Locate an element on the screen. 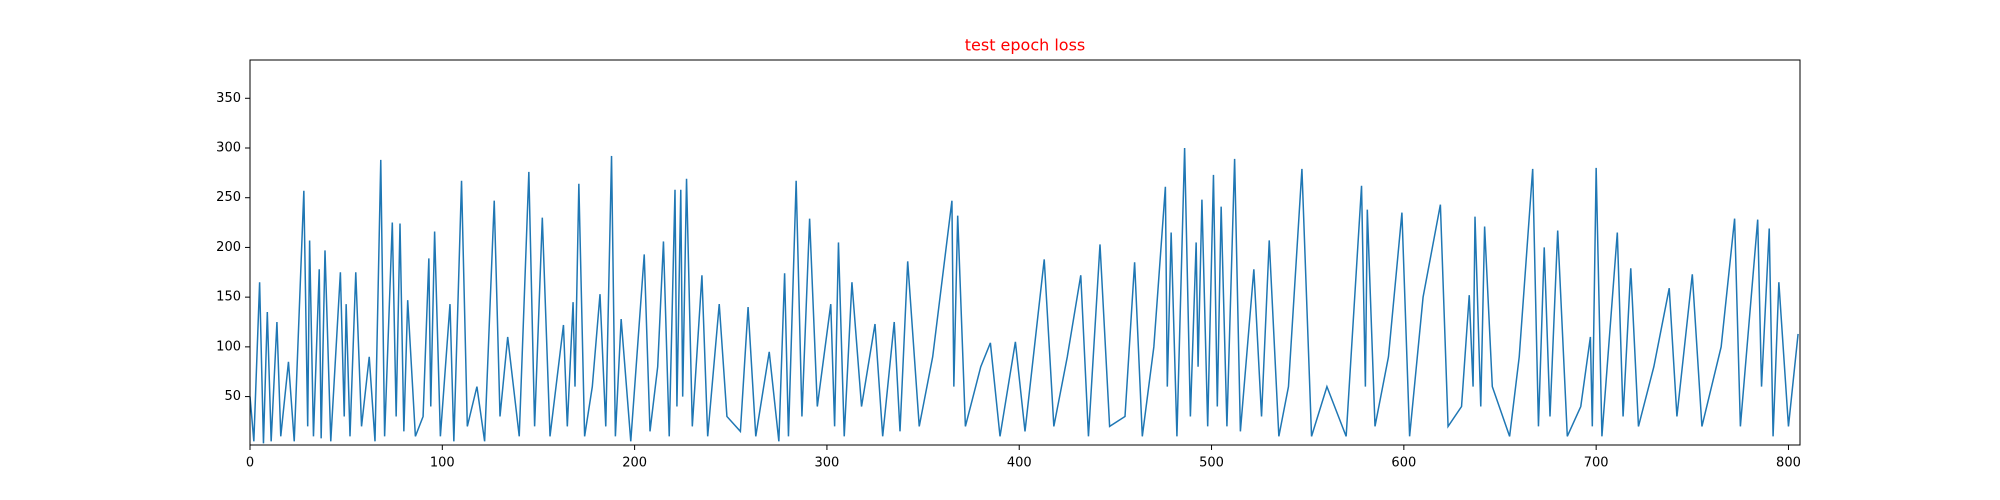  x-tick-label: 0 is located at coordinates (250, 463).